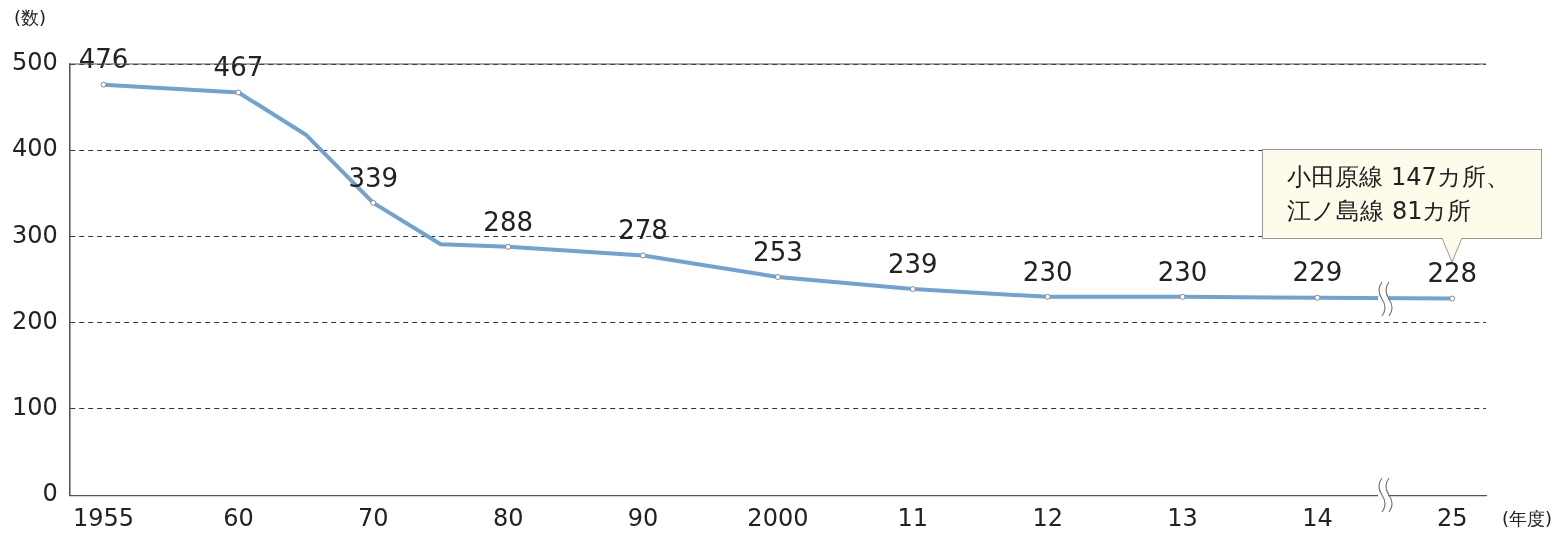 Image resolution: width=1556 pixels, height=548 pixels. I want to click on y-tick-label: 500, so click(35, 62).